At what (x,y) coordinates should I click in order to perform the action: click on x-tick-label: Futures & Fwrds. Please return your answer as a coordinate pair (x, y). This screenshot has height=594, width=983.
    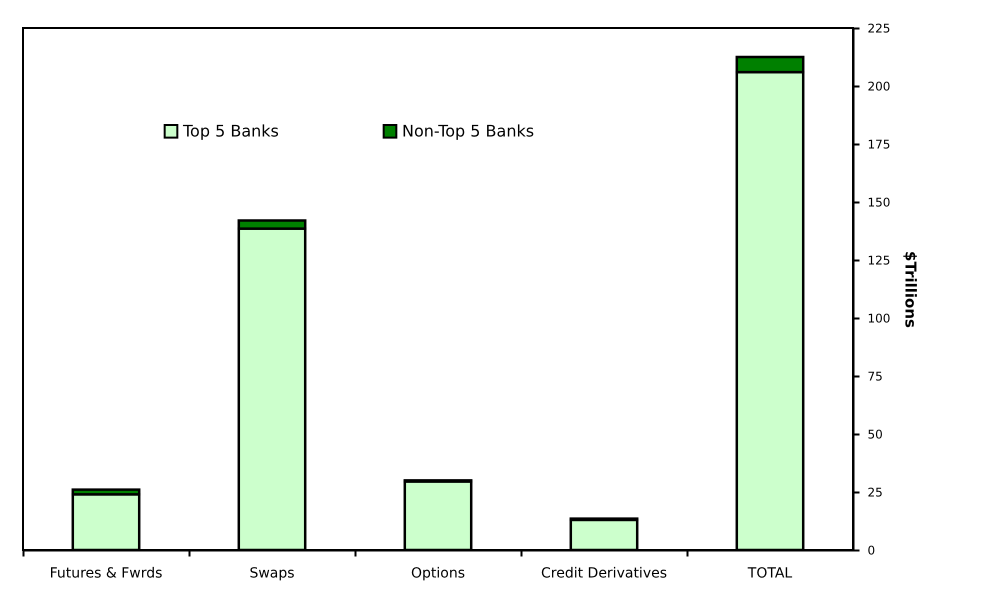
    Looking at the image, I should click on (106, 574).